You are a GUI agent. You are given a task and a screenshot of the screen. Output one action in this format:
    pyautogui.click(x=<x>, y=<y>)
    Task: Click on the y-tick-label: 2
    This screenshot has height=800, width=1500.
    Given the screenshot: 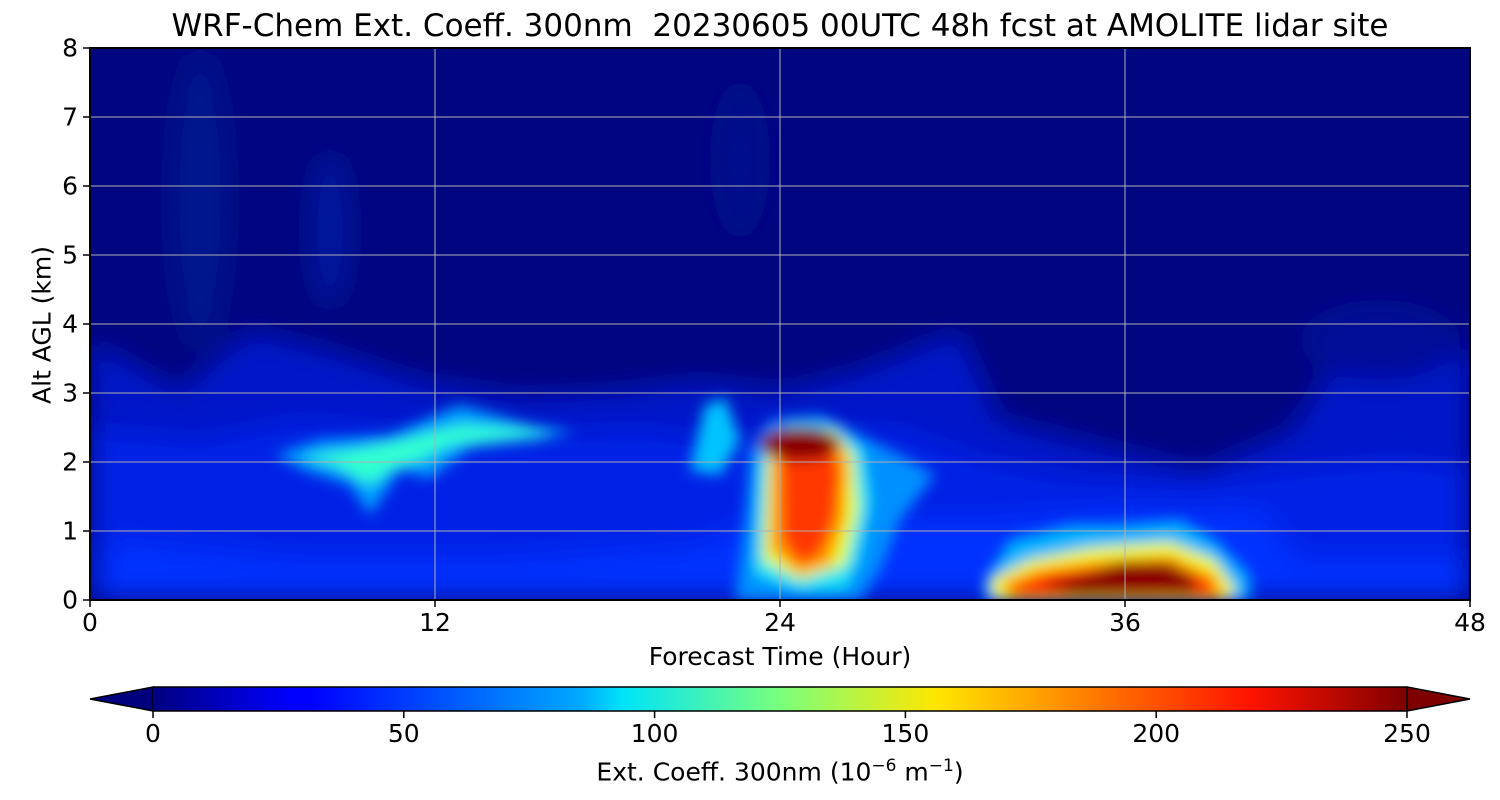 What is the action you would take?
    pyautogui.click(x=70, y=462)
    